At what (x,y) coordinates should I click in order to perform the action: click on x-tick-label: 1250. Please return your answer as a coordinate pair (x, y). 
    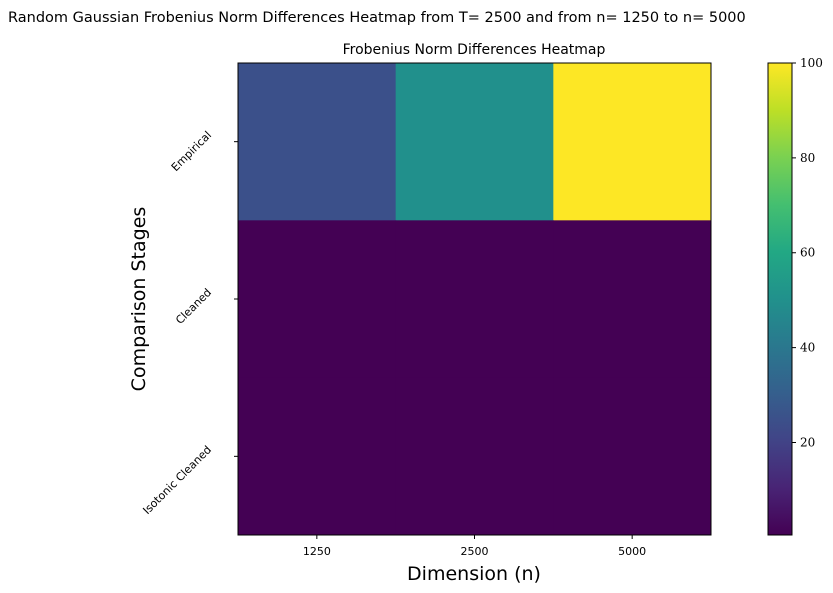
    Looking at the image, I should click on (317, 551).